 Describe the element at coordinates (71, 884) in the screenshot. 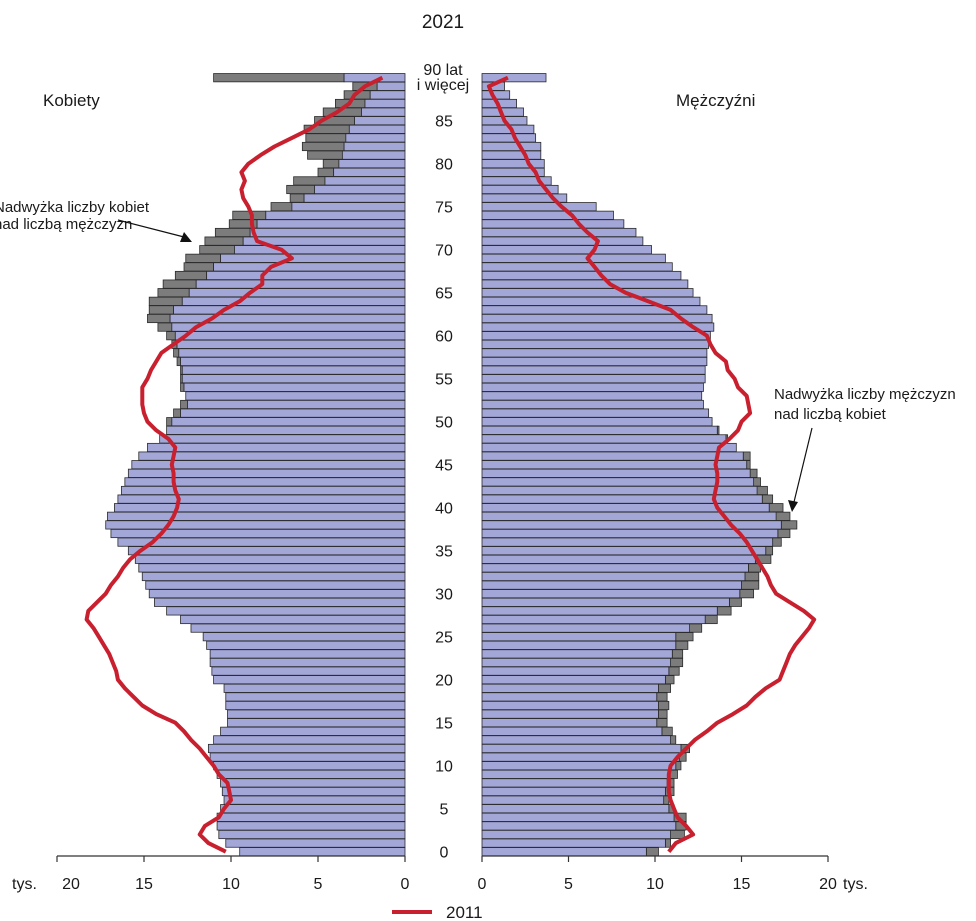

I see `x-tick-label-left: 20` at that location.